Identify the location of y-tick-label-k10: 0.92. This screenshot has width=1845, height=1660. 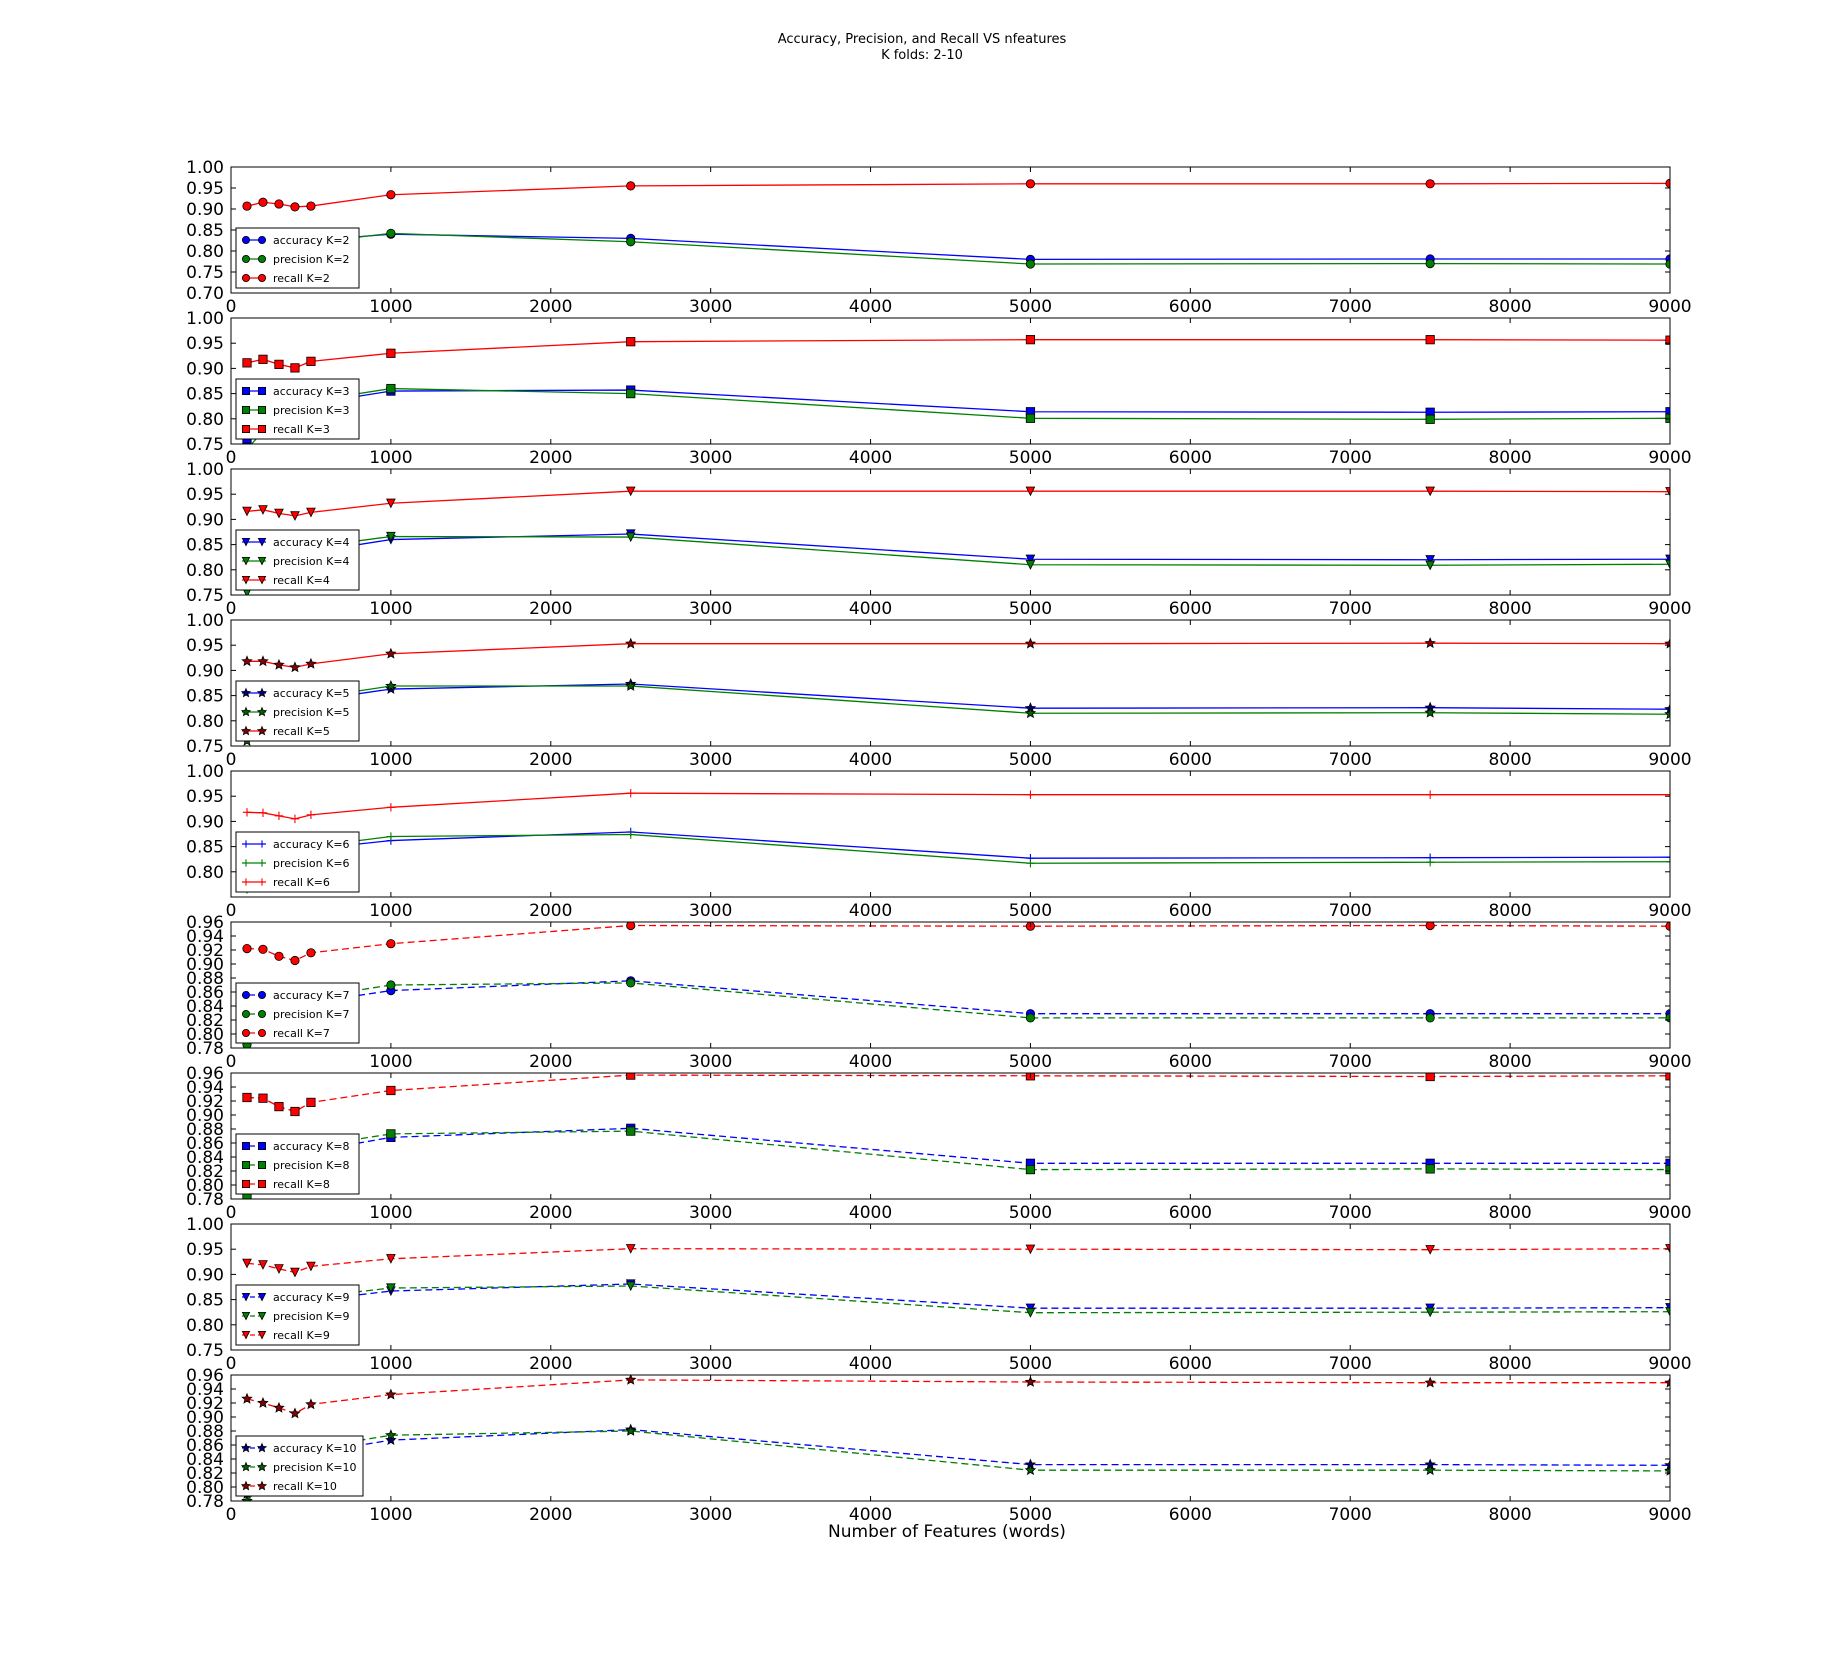
(205, 1404).